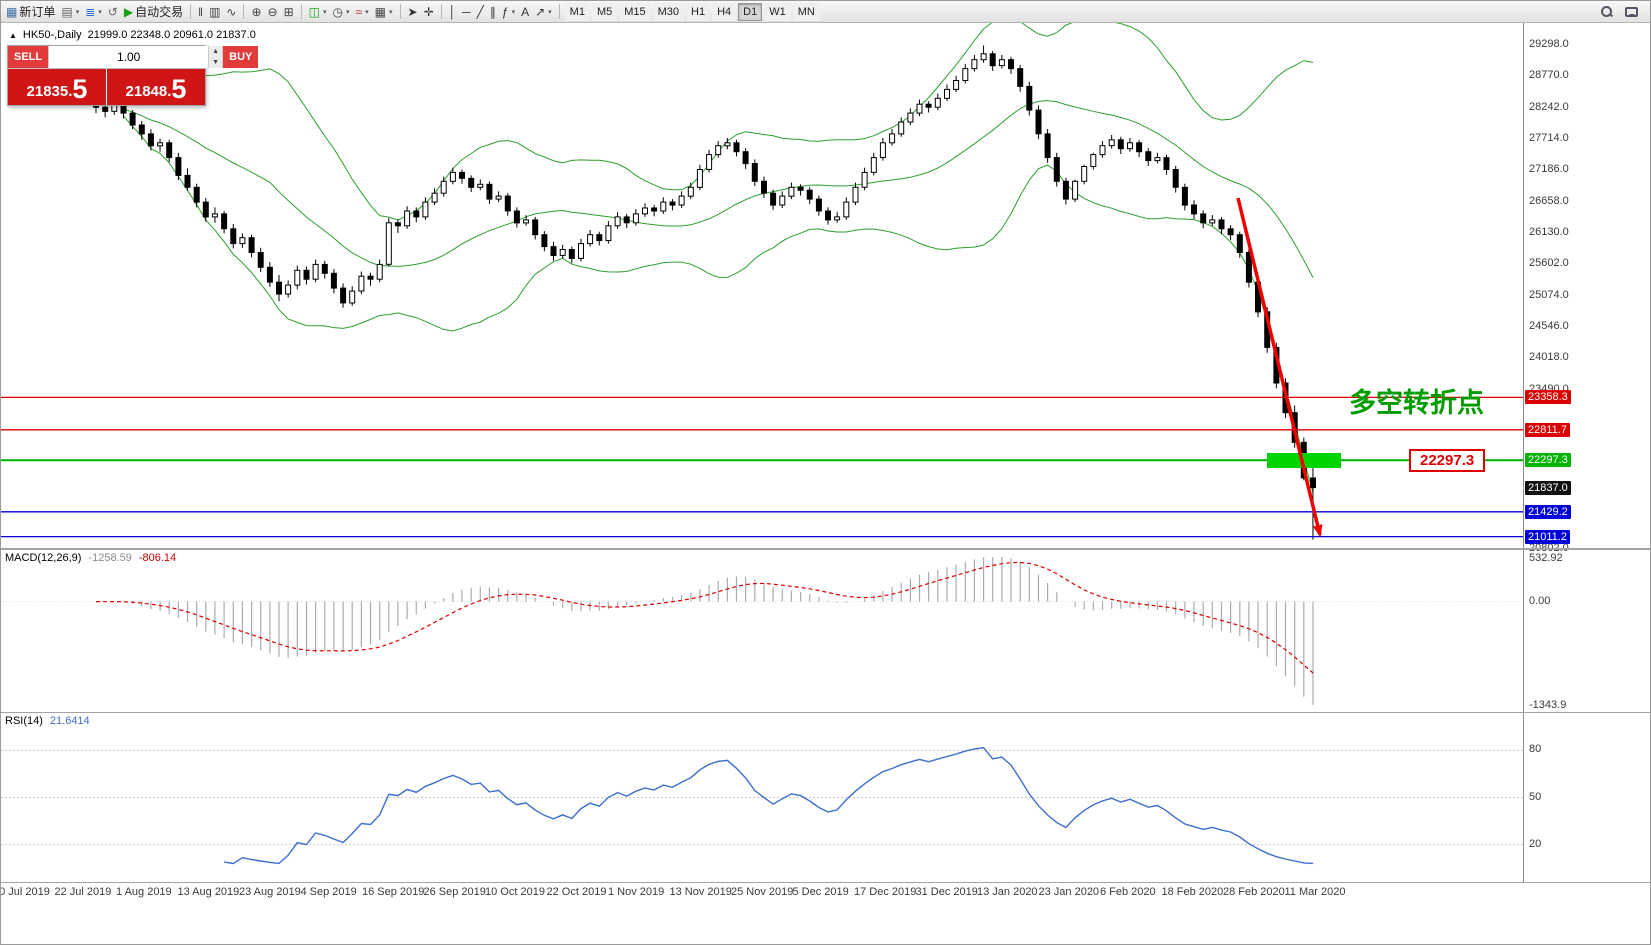 The image size is (1651, 945). What do you see at coordinates (129, 57) in the screenshot?
I see `volume-input` at bounding box center [129, 57].